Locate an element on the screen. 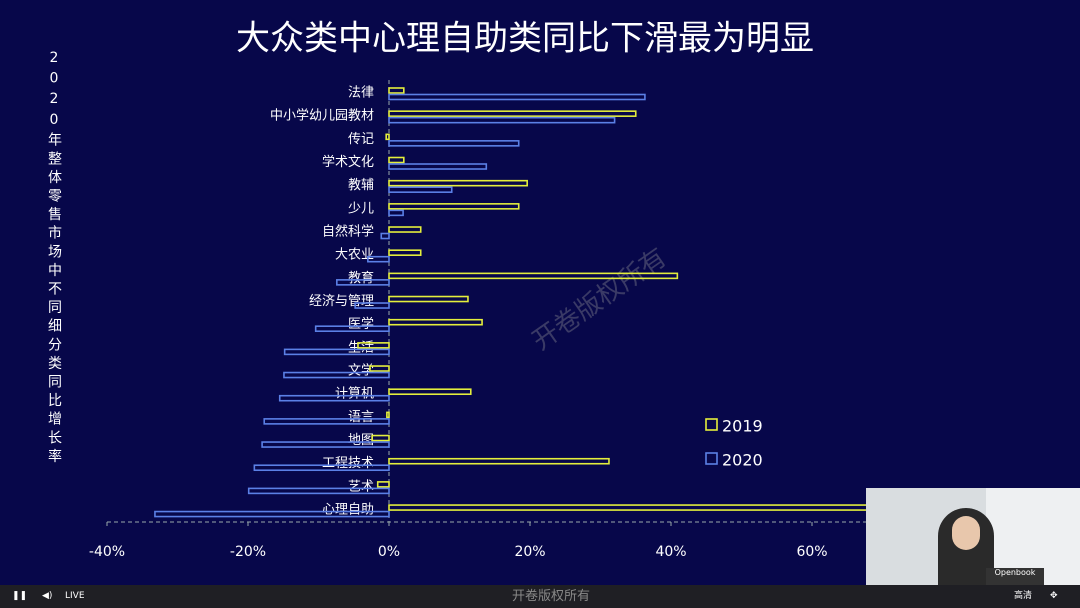 Image resolution: width=1080 pixels, height=608 pixels. pause-button: ❚❚ is located at coordinates (20, 596).